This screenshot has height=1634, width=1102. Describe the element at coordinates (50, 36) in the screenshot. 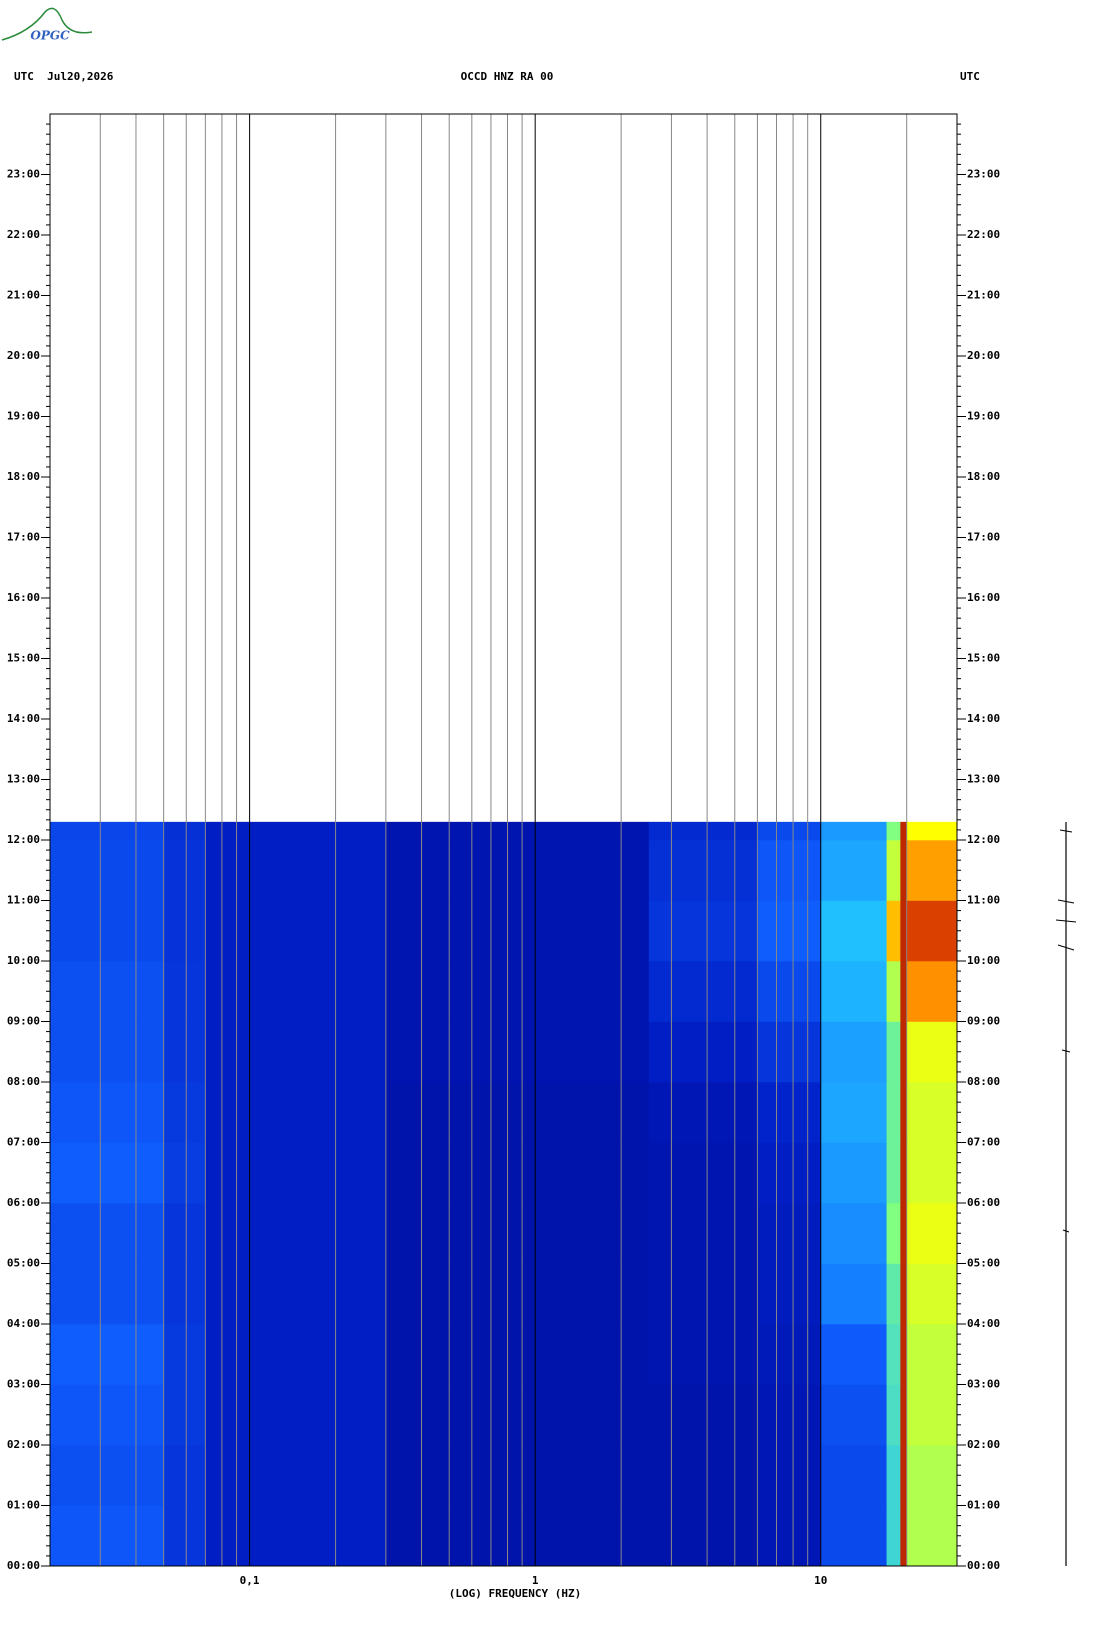

I see `logo-text: OPGC` at that location.